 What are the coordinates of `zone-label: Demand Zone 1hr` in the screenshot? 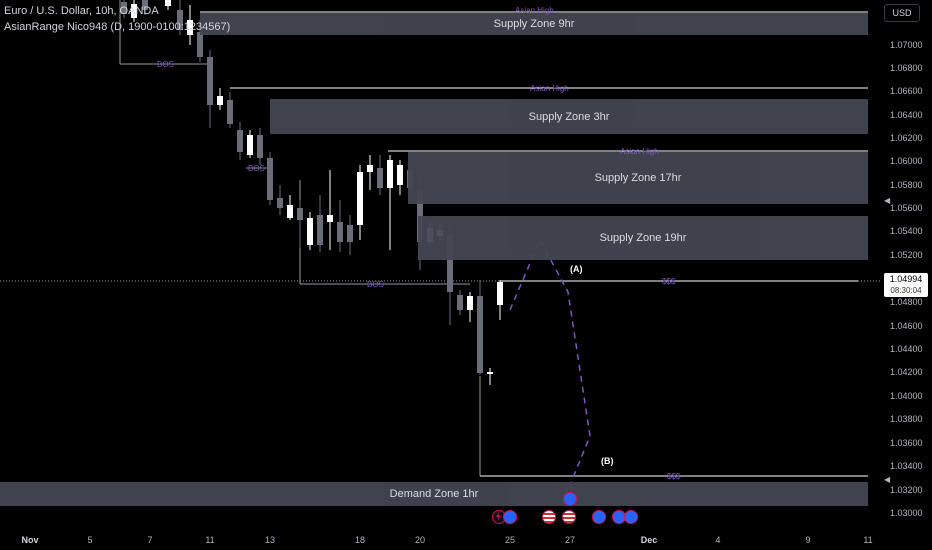 It's located at (434, 494).